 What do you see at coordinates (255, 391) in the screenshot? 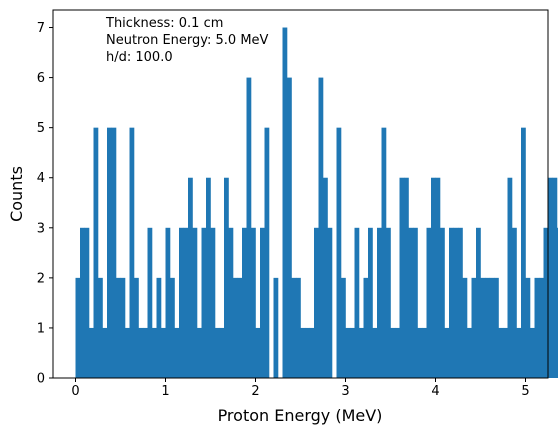
I see `x-tick-label: 2` at bounding box center [255, 391].